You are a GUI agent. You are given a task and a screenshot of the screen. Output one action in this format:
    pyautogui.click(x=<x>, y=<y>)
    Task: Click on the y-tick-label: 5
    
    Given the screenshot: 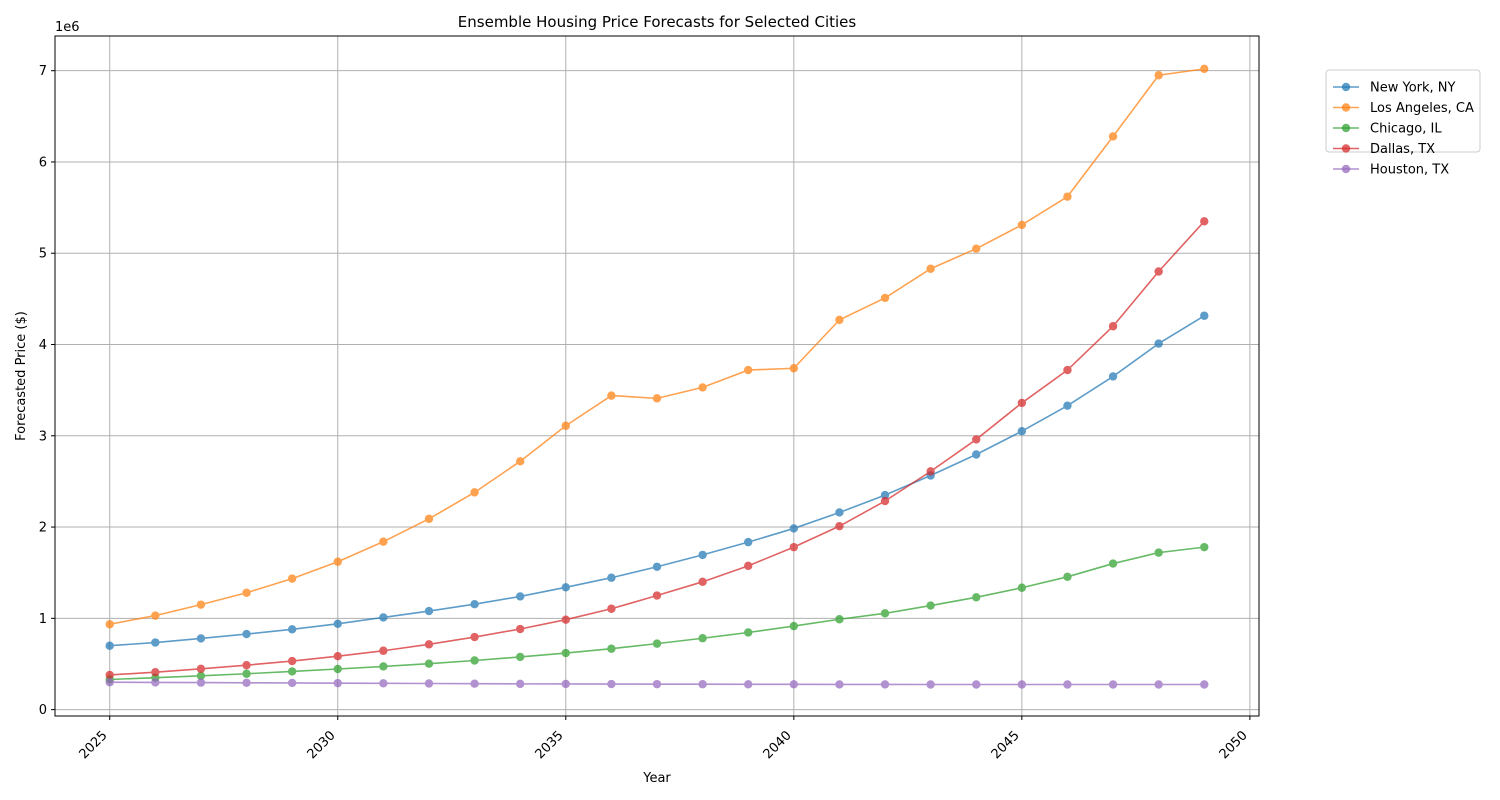 What is the action you would take?
    pyautogui.click(x=43, y=254)
    